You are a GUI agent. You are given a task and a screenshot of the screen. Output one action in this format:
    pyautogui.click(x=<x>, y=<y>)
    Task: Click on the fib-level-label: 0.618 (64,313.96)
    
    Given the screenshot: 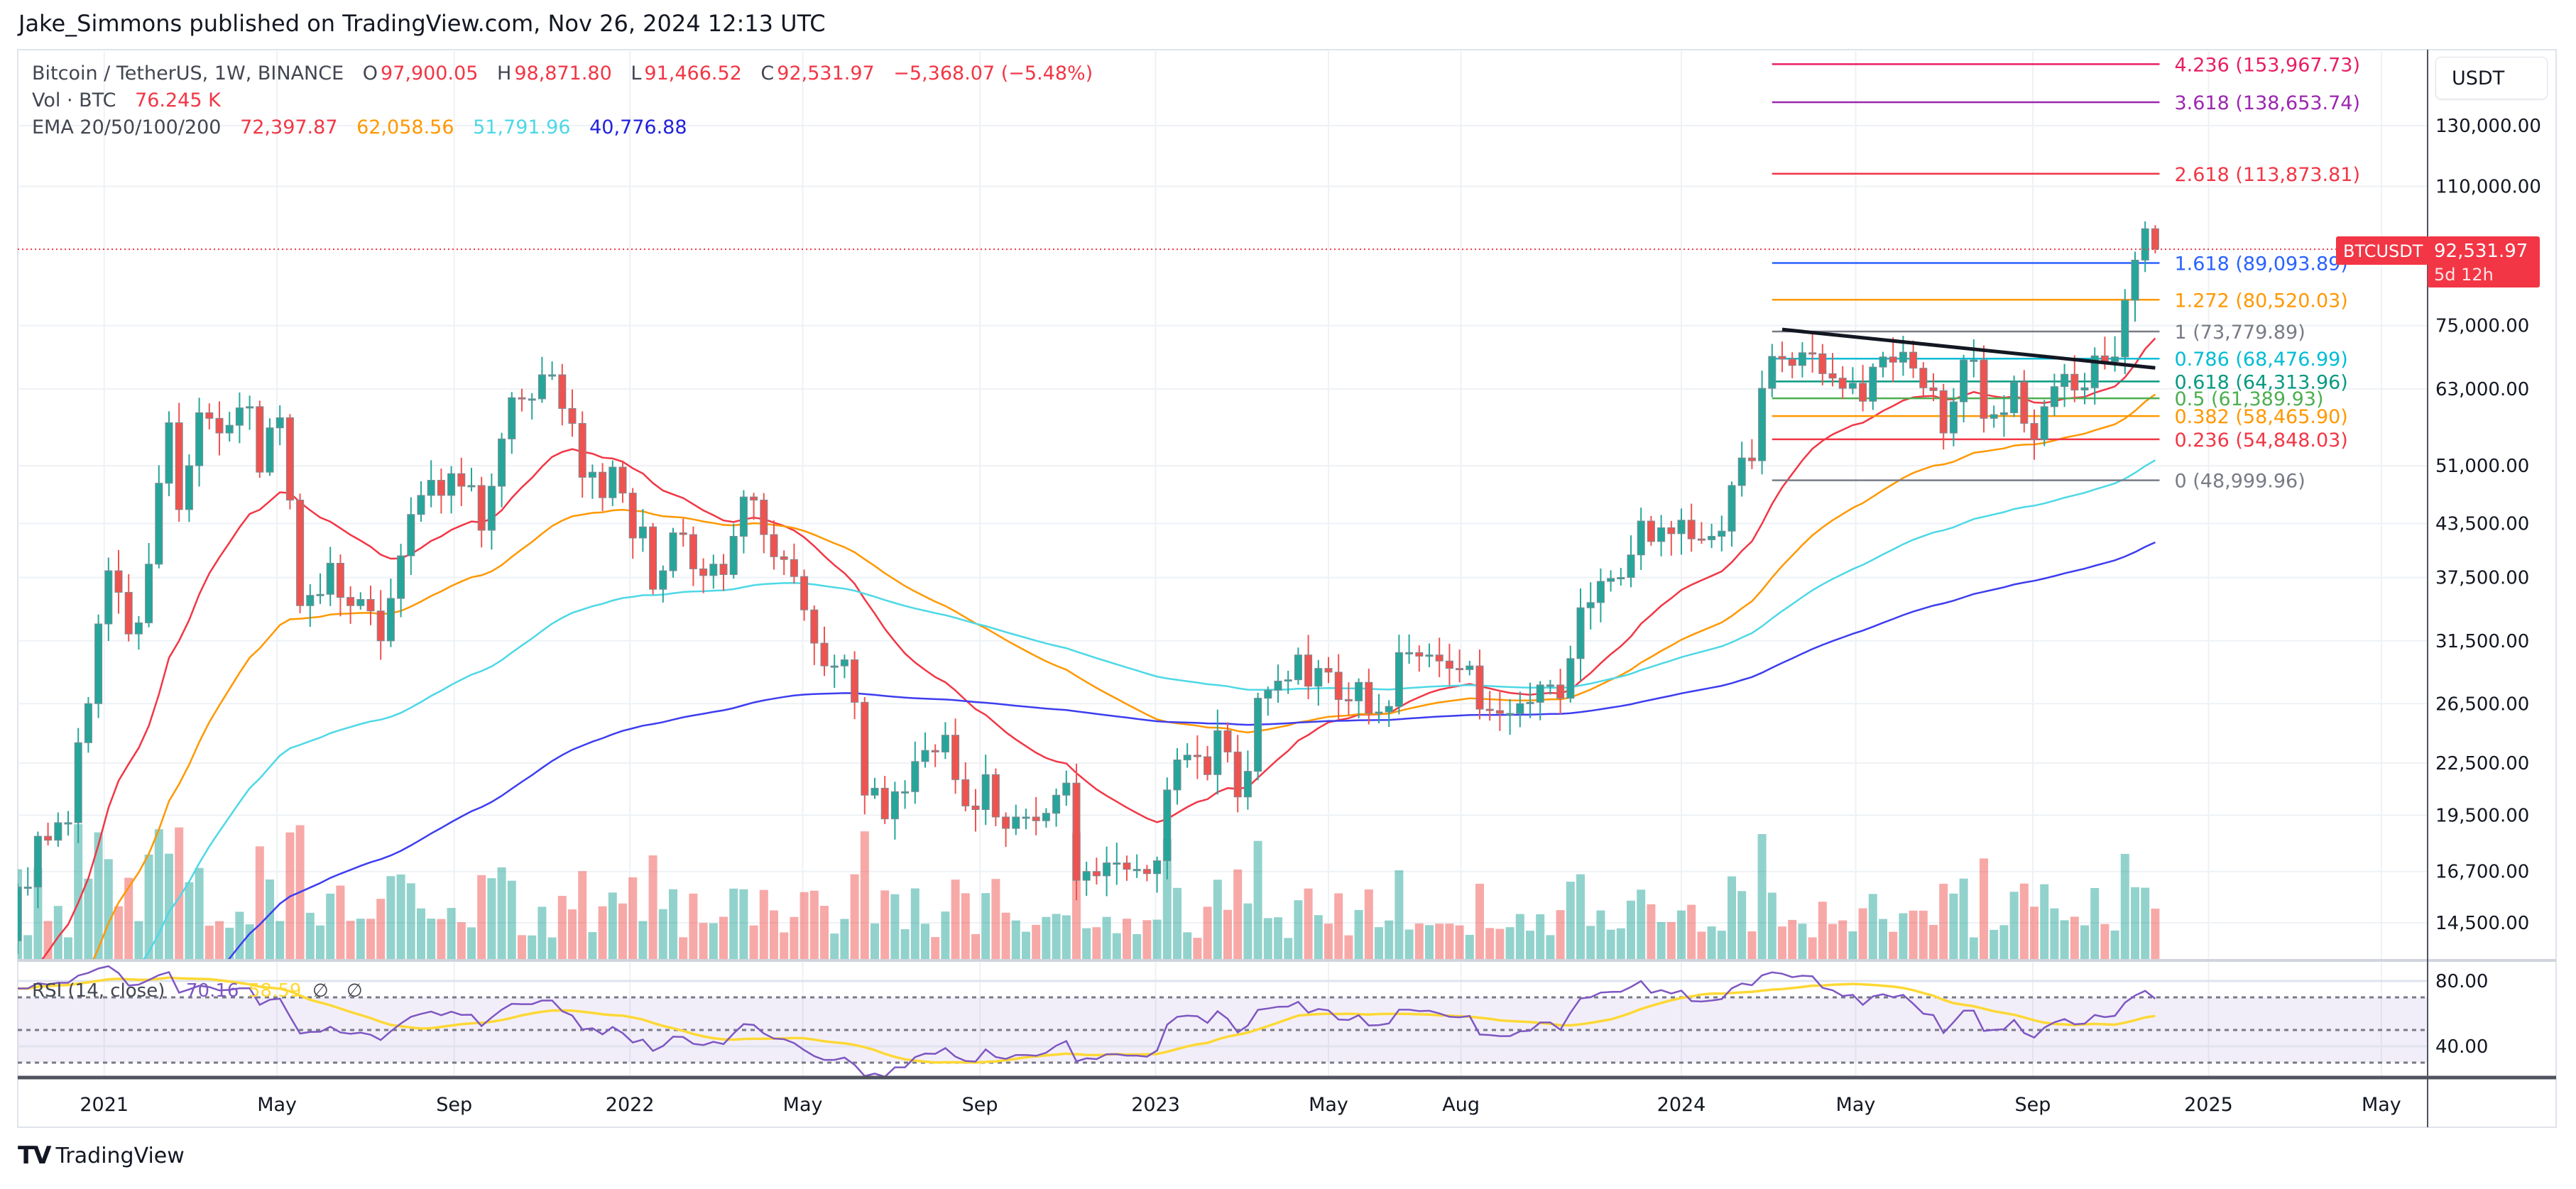 What is the action you would take?
    pyautogui.click(x=2260, y=382)
    